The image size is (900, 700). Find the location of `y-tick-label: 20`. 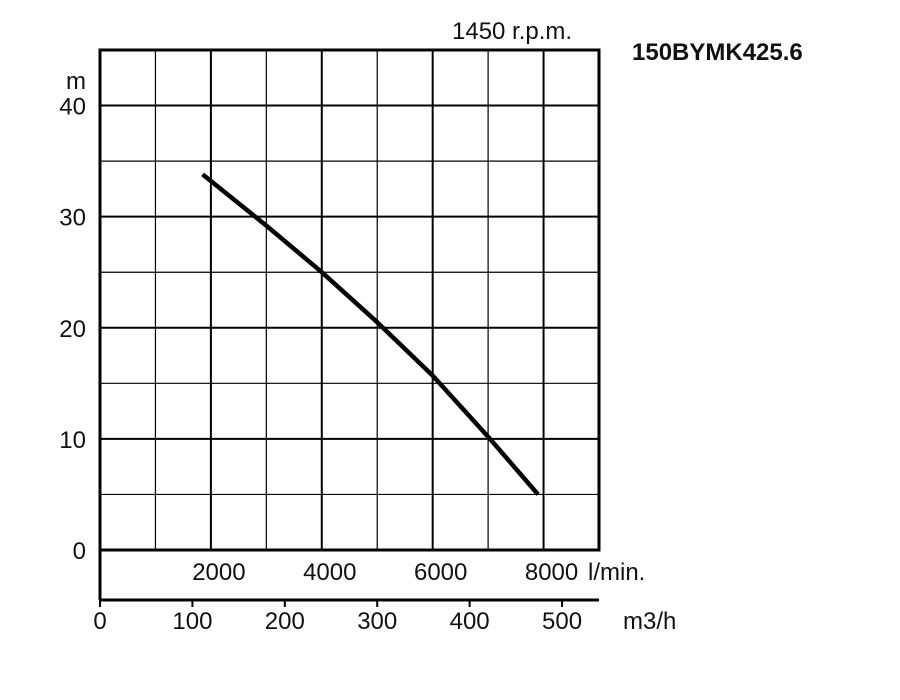

y-tick-label: 20 is located at coordinates (72, 329).